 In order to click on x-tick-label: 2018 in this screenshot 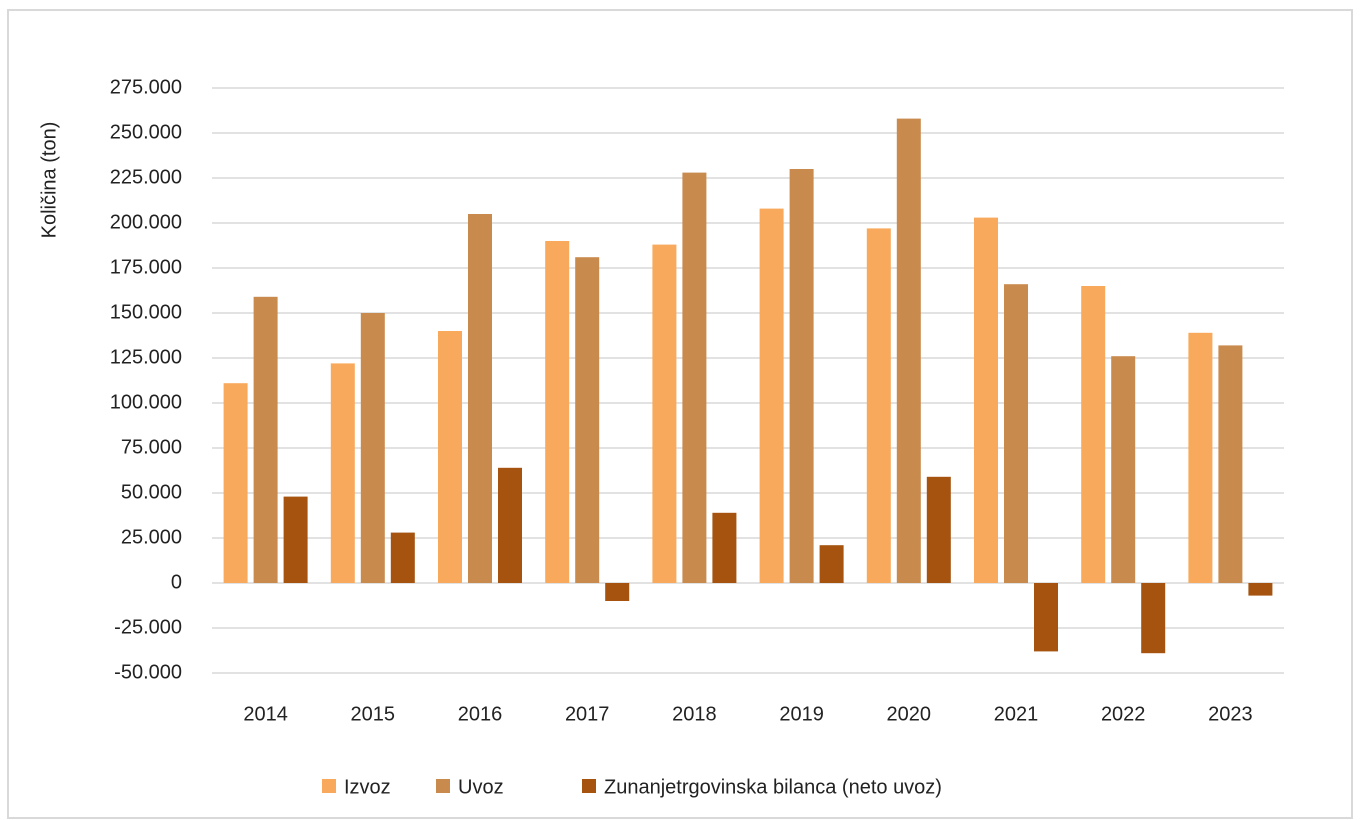, I will do `click(694, 714)`.